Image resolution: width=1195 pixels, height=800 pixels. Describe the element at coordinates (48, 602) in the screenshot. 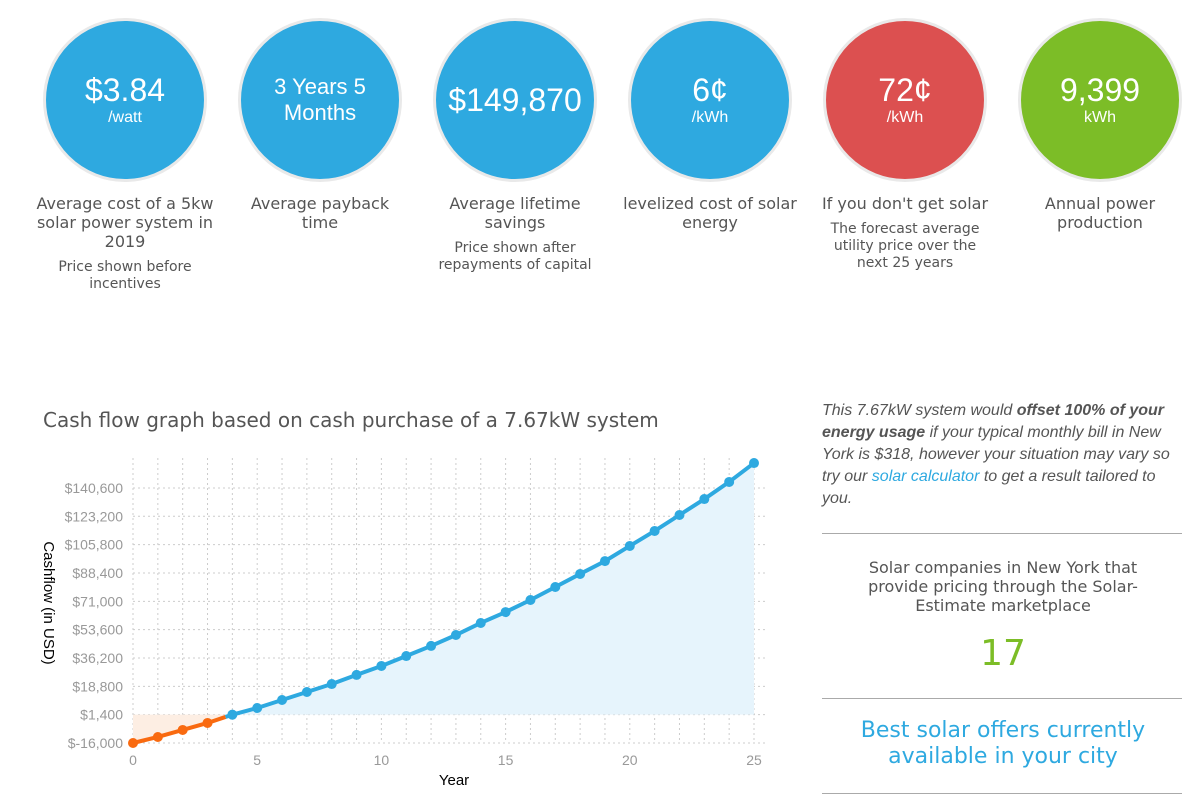

I see `y-axis-label: Cashflow (in USD)` at that location.